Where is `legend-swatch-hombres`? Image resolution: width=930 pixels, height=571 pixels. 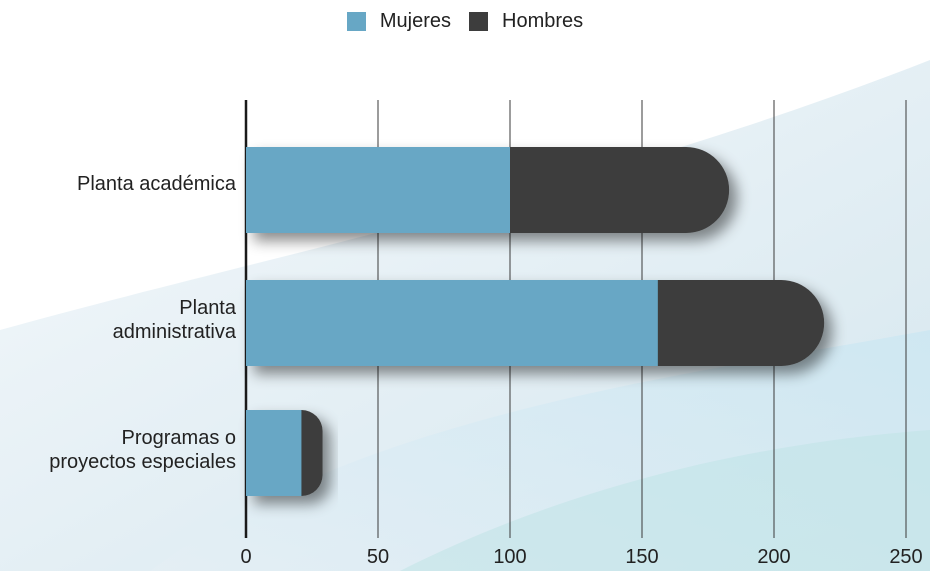
legend-swatch-hombres is located at coordinates (478, 21).